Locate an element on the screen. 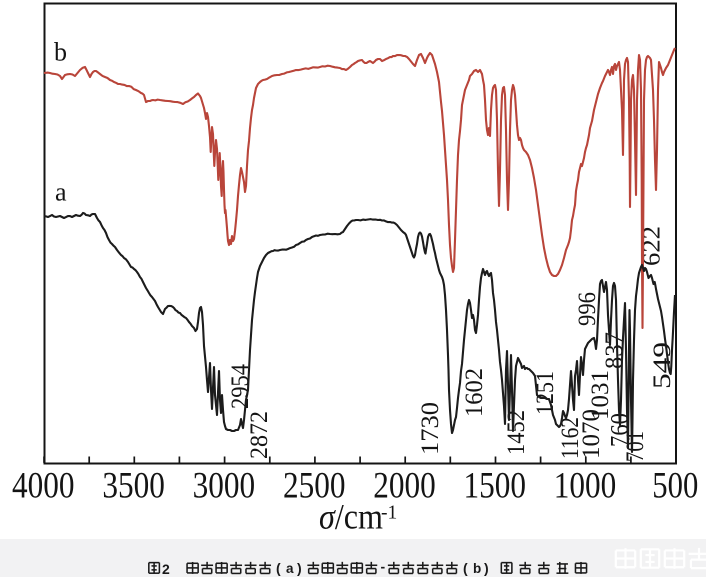  svg-text: 996 is located at coordinates (587, 309).